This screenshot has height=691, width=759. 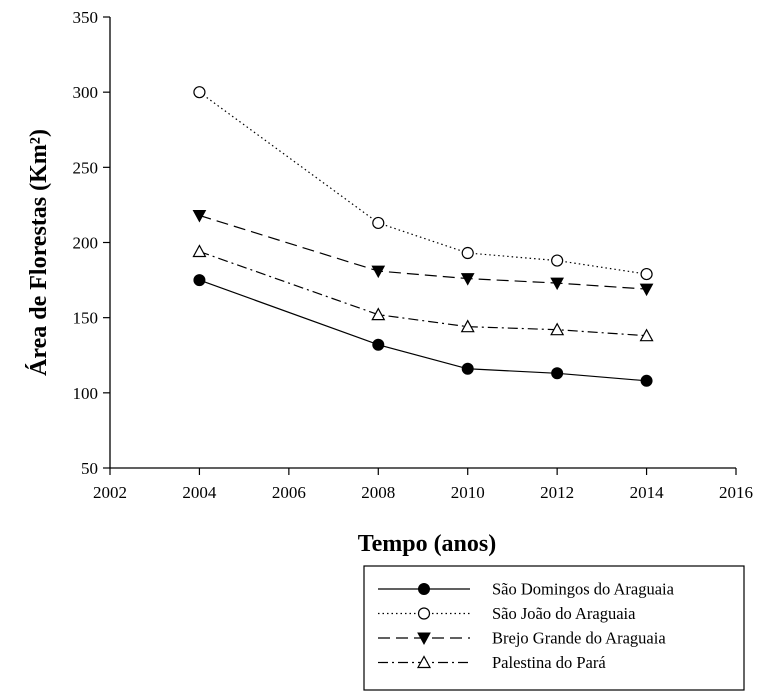 What do you see at coordinates (579, 638) in the screenshot?
I see `legend-label: Brejo Grande do Araguaia` at bounding box center [579, 638].